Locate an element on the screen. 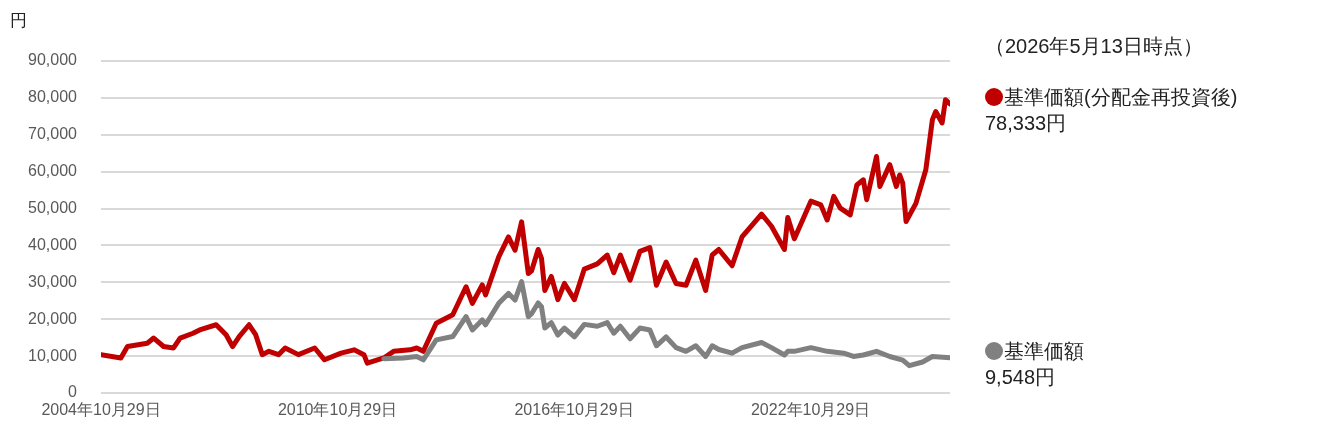 The image size is (1328, 429). y-tick-label: 0 is located at coordinates (73, 392).